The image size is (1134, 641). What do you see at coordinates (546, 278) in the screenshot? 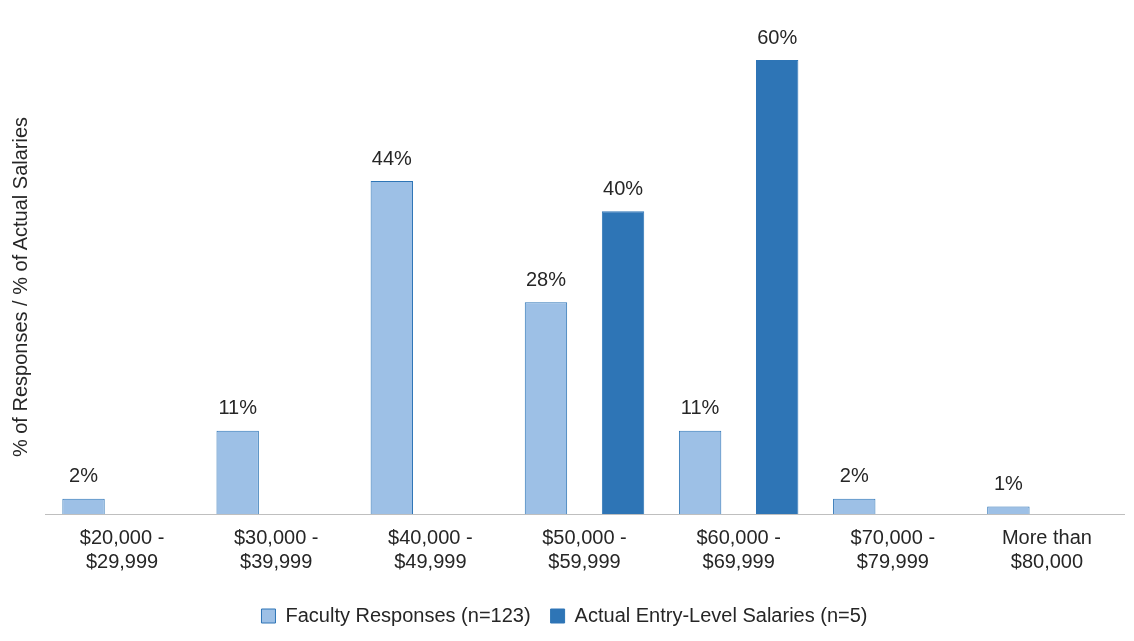
I see `data-label: 28%` at bounding box center [546, 278].